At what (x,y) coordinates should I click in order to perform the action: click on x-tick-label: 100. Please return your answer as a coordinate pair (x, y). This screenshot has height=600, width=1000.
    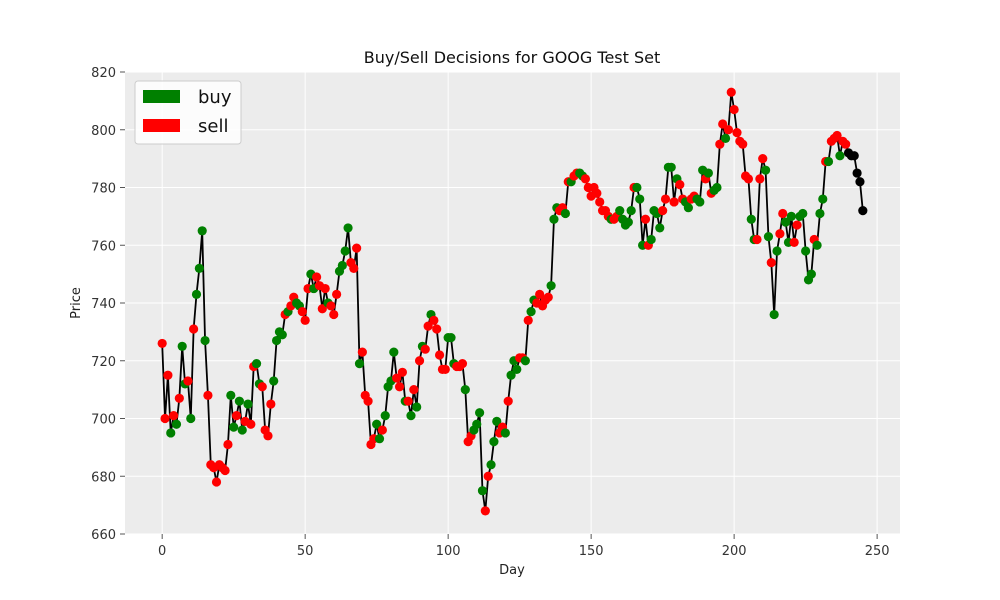
    Looking at the image, I should click on (448, 551).